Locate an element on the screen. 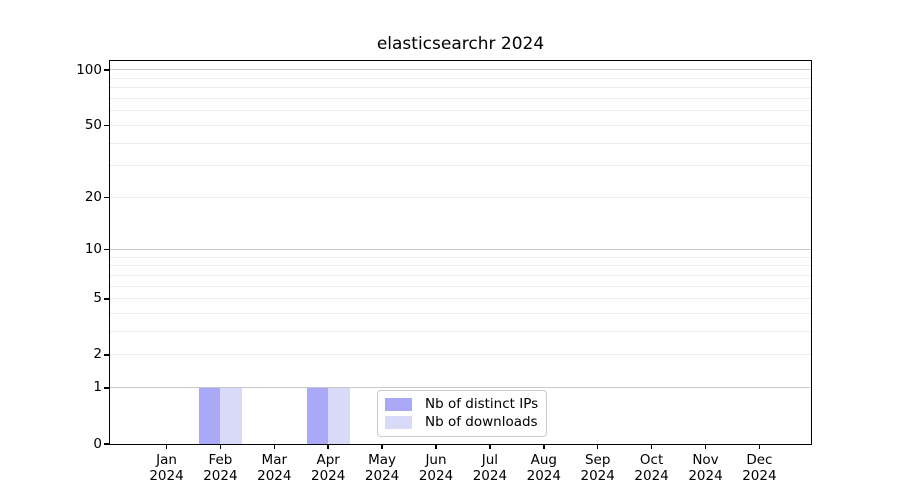 The image size is (900, 500). x-tick-label: Dec 2024 is located at coordinates (759, 468).